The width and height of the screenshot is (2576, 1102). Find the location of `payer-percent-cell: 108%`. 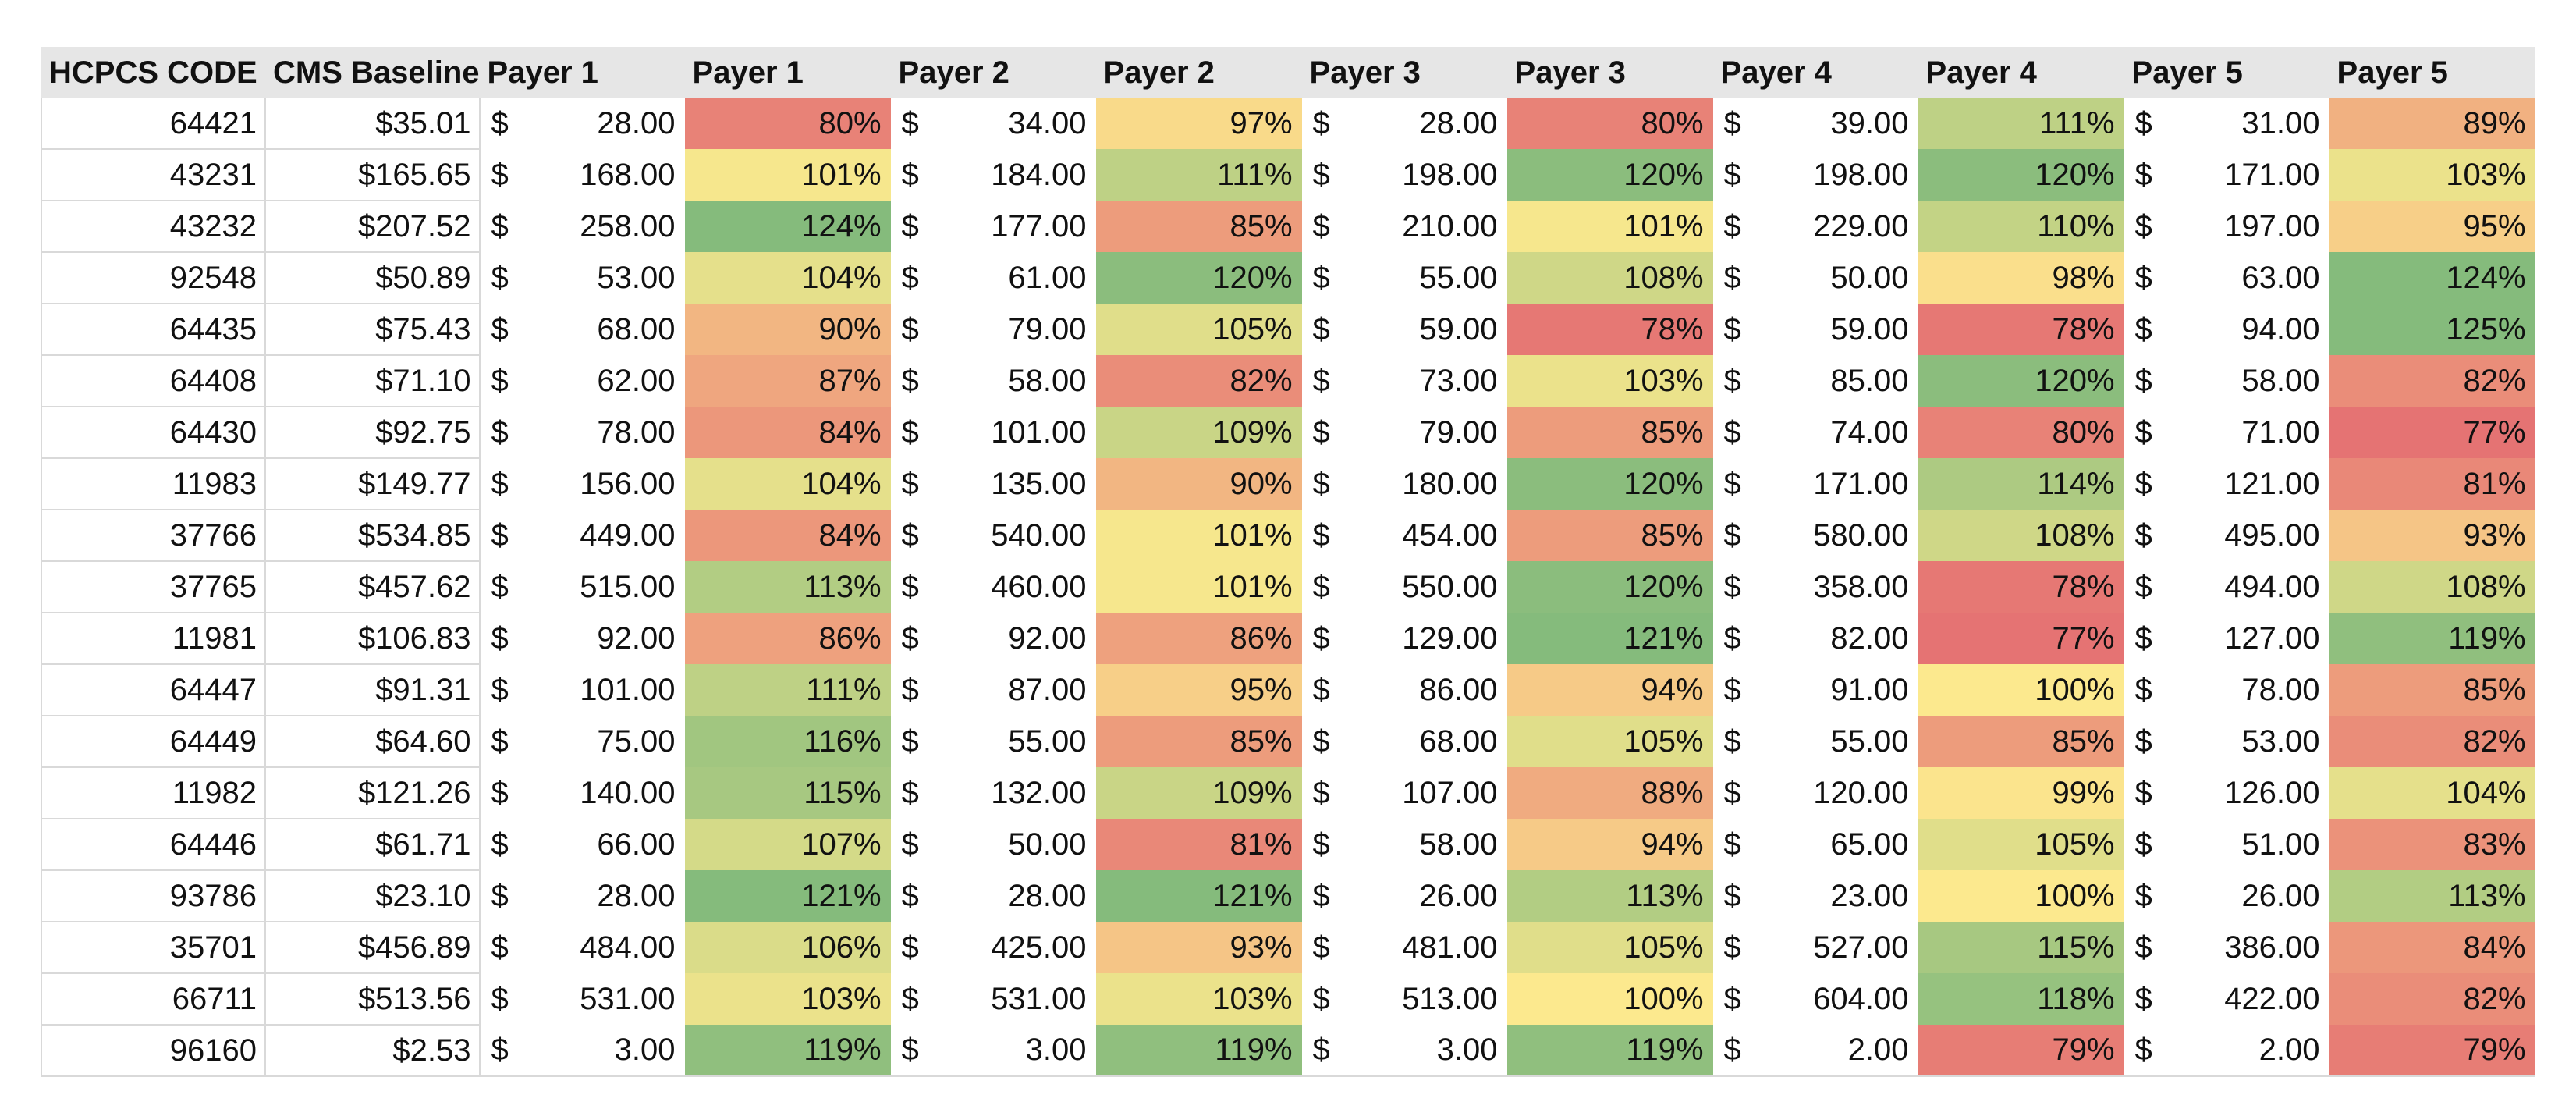

payer-percent-cell: 108% is located at coordinates (2021, 535).